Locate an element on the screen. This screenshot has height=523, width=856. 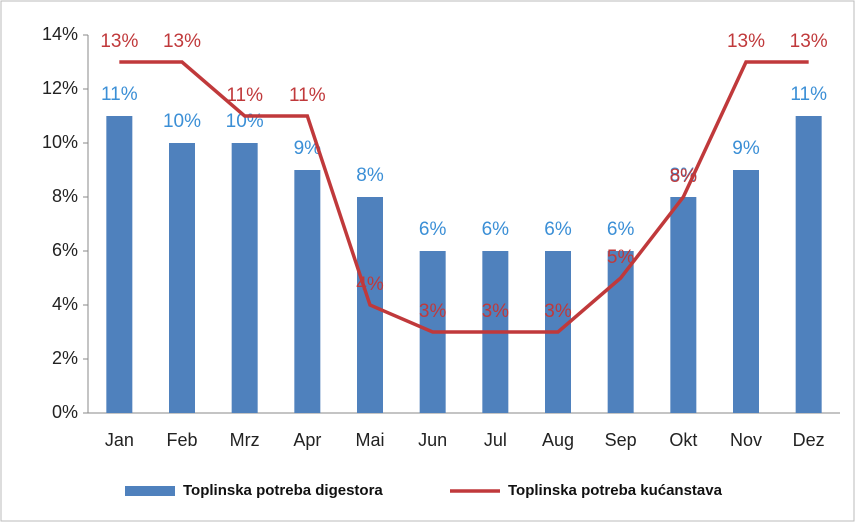
y-tick-label: 8% is located at coordinates (65, 196).